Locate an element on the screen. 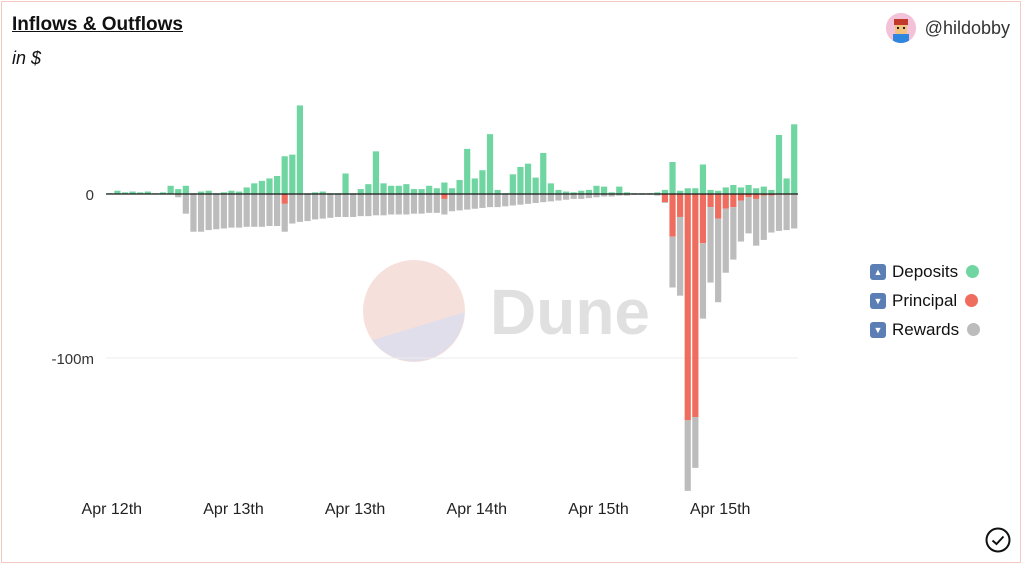 The height and width of the screenshot is (566, 1024). check-circle-icon is located at coordinates (998, 540).